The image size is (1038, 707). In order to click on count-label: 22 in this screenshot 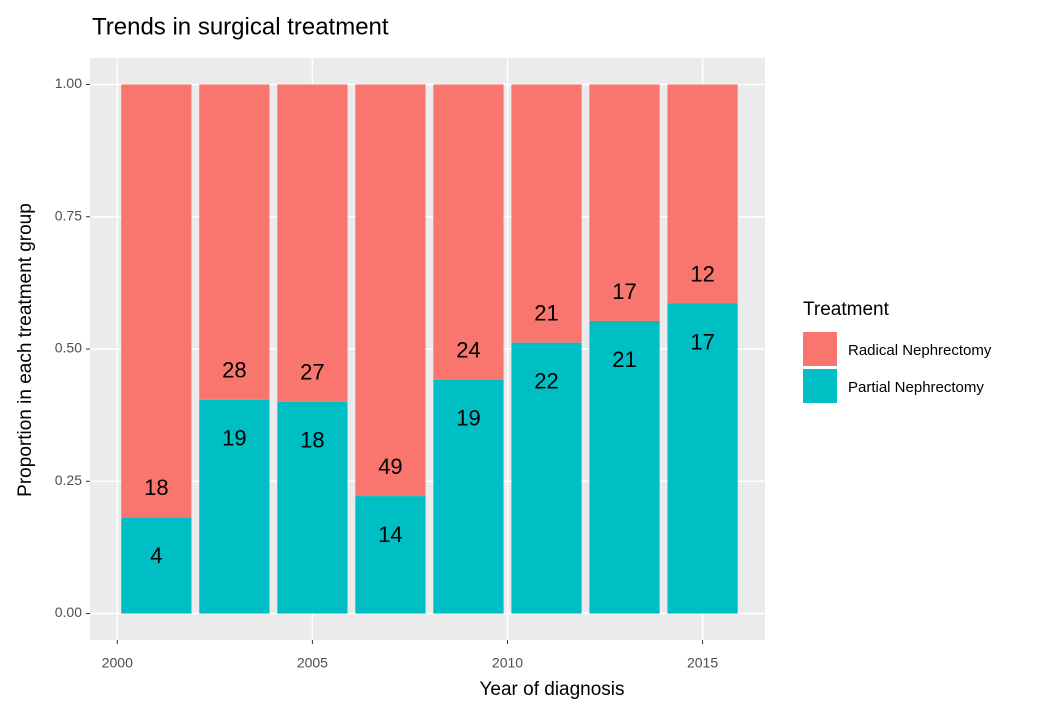, I will do `click(546, 380)`.